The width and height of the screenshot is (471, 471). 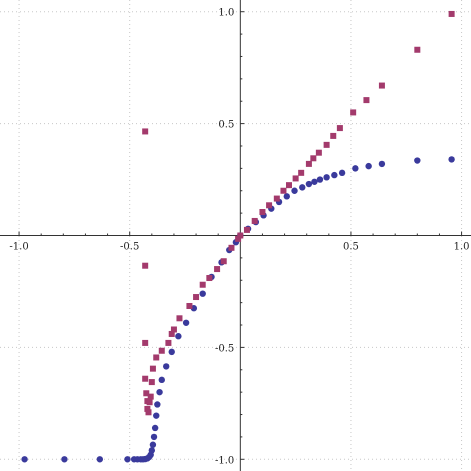 I want to click on y-tick-label-0: 1.0, so click(x=226, y=13).